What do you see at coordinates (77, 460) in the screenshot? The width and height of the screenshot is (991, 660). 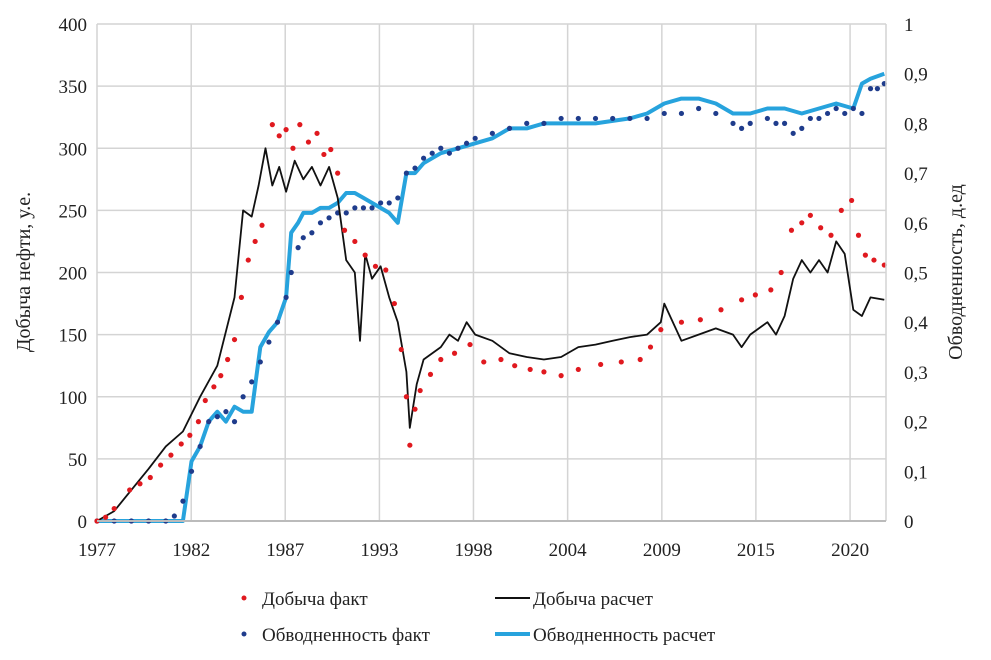 I see `y-tick-label: 50` at bounding box center [77, 460].